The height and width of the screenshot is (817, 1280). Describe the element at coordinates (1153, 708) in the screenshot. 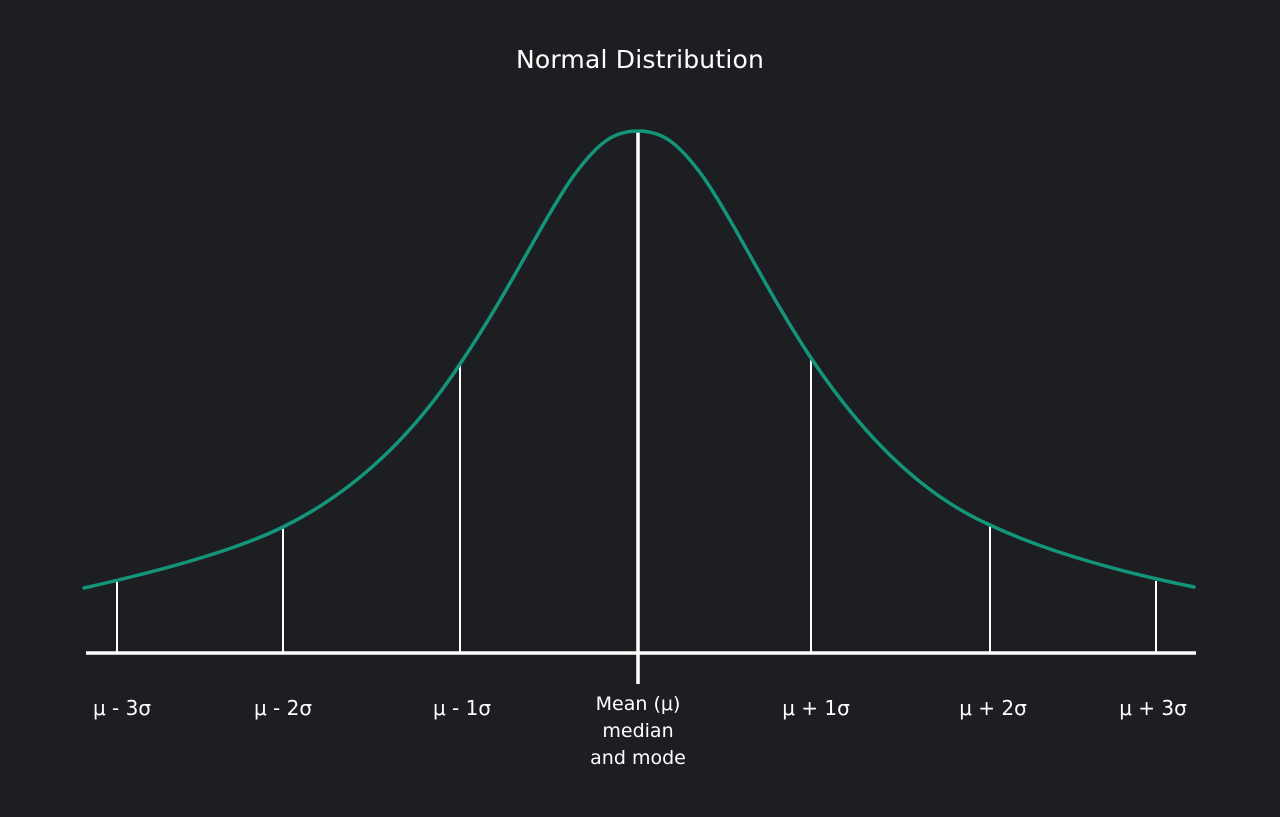

I see `tick-label-plus-3-sigma: μ + 3σ` at that location.